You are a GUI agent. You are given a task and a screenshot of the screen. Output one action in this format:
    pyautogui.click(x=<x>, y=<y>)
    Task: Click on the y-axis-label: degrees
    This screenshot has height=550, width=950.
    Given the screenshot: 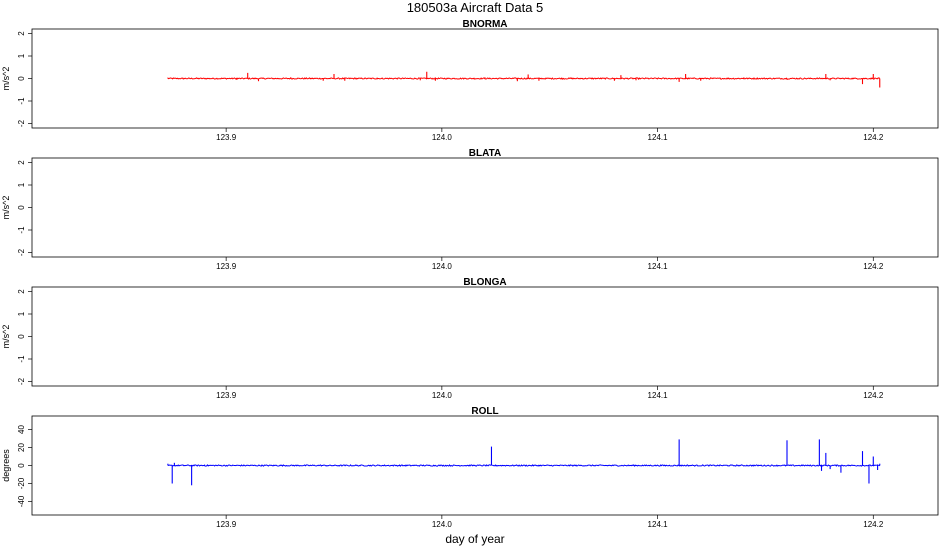 What is the action you would take?
    pyautogui.click(x=6, y=465)
    